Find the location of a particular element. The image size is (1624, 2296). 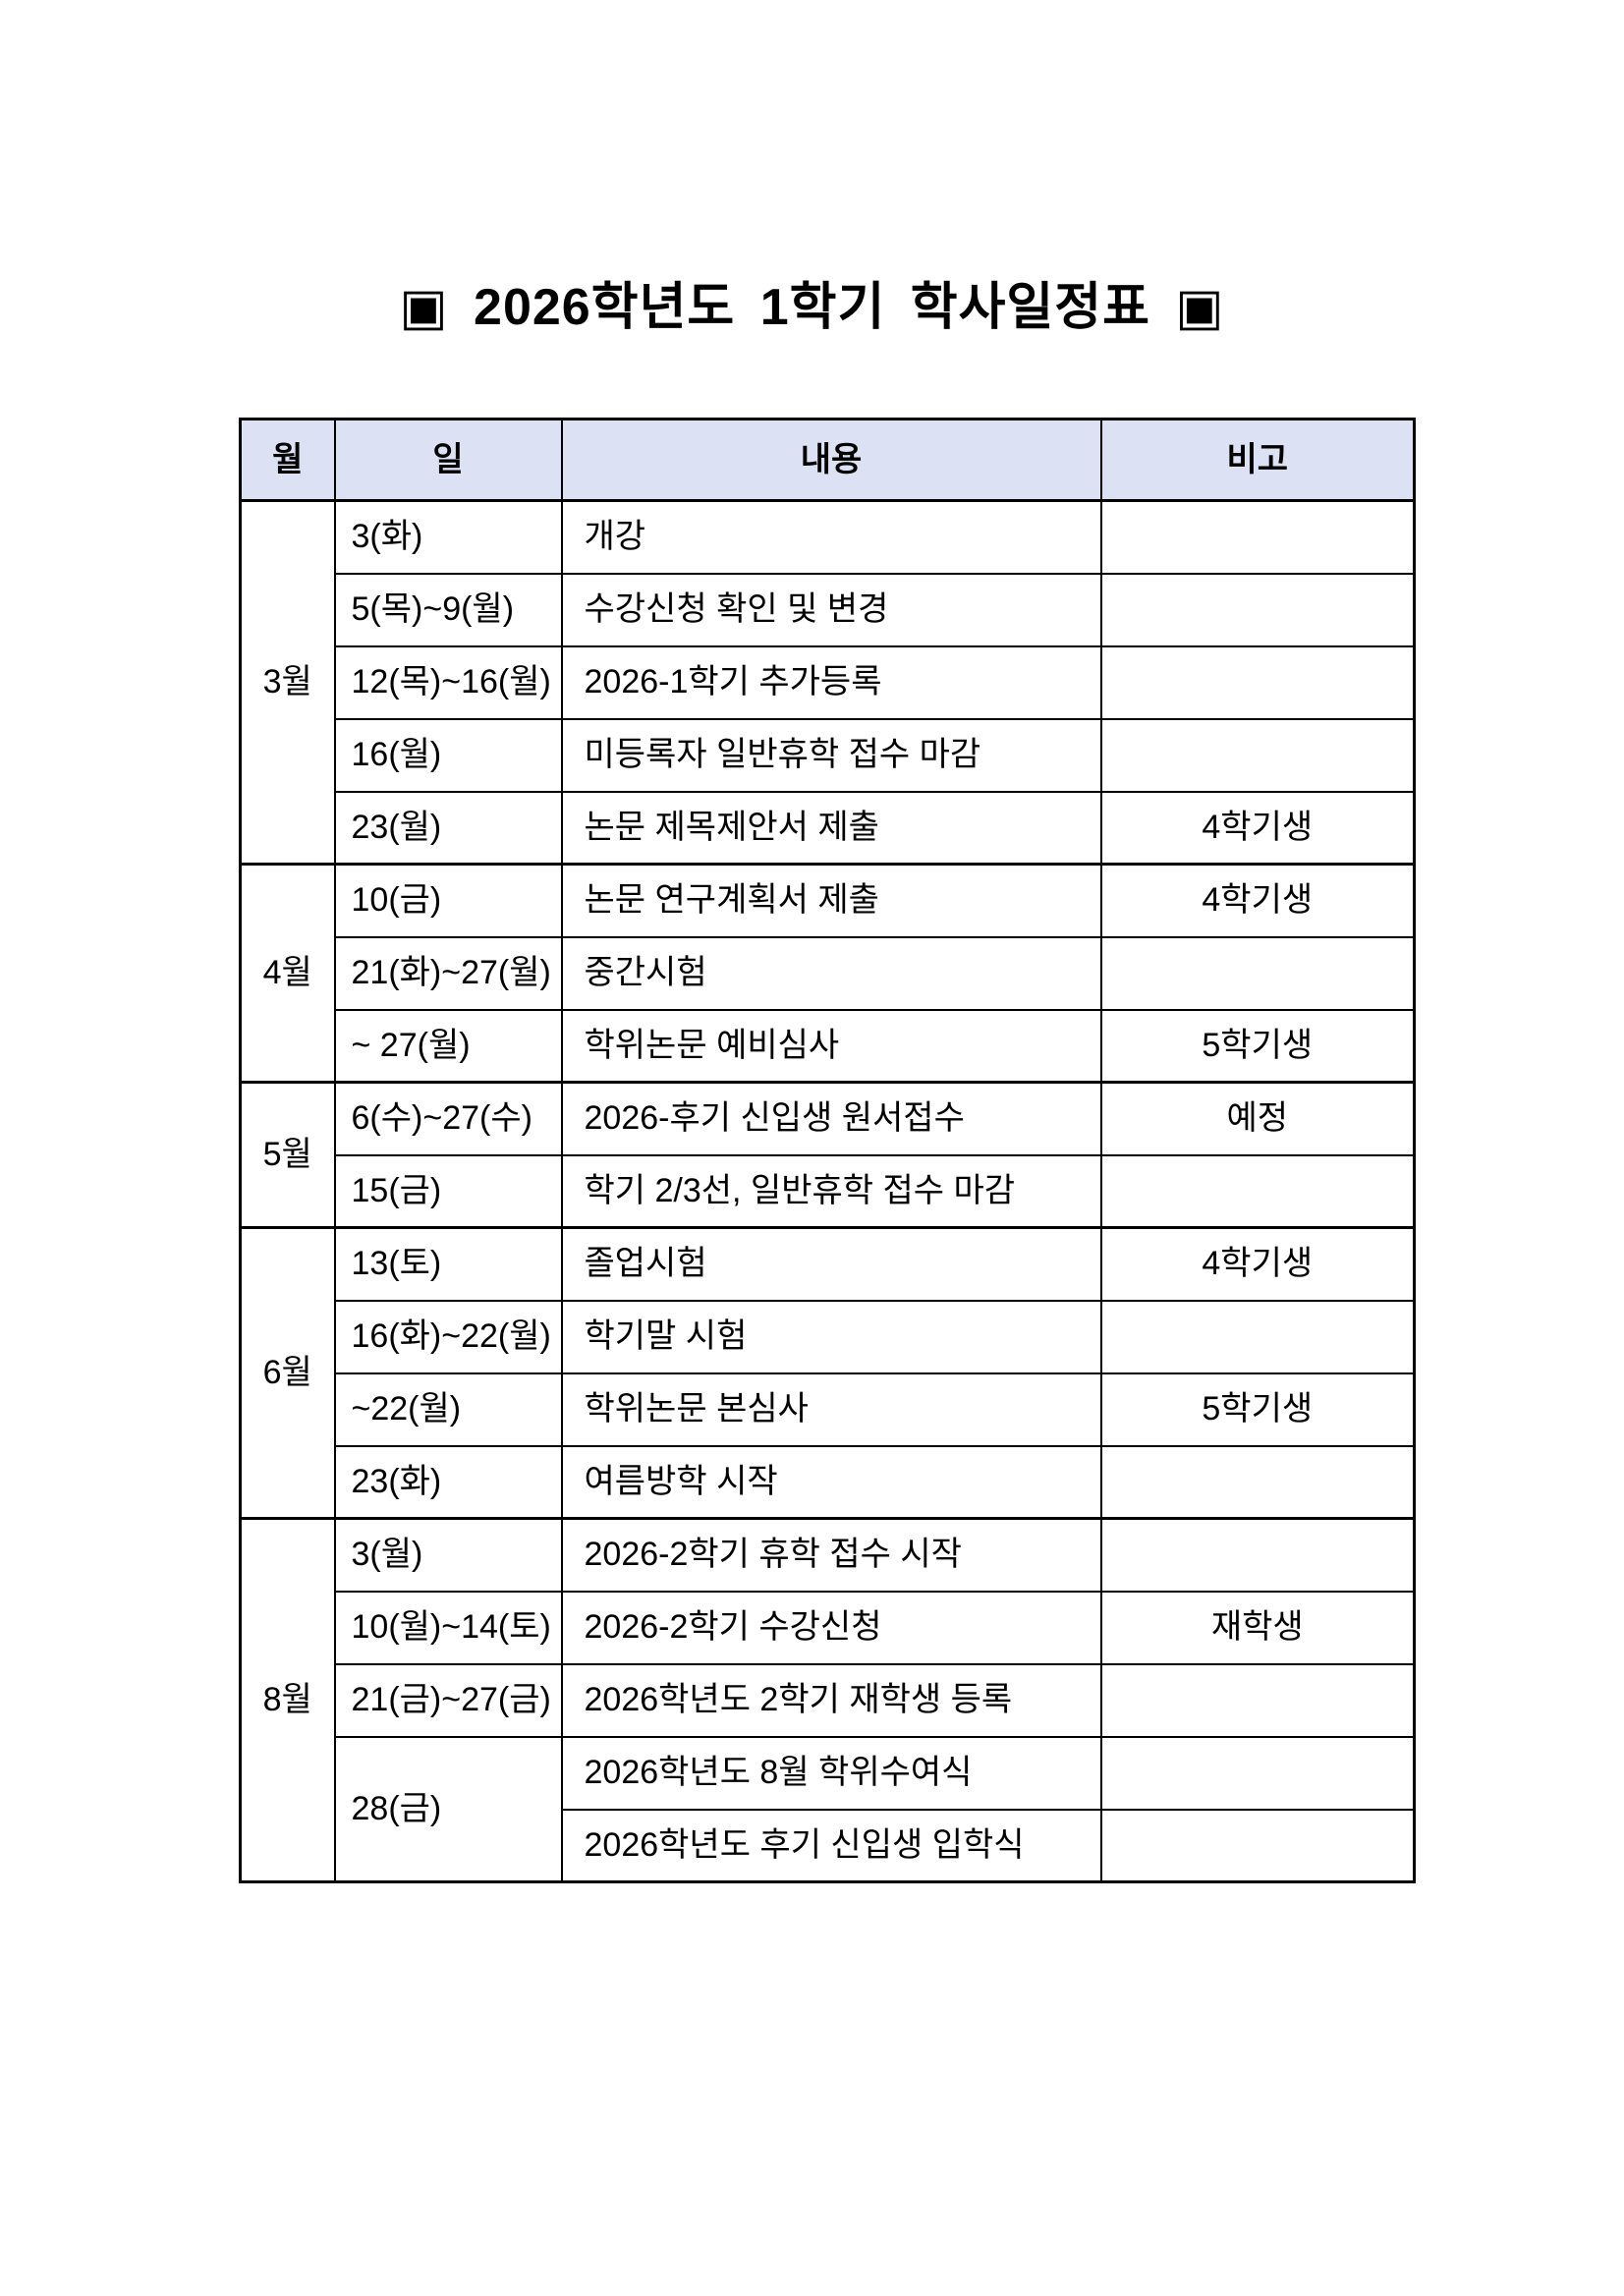

table-row: ~ 27(월) 학위논문 예비심사 5학기생 is located at coordinates (828, 1046).